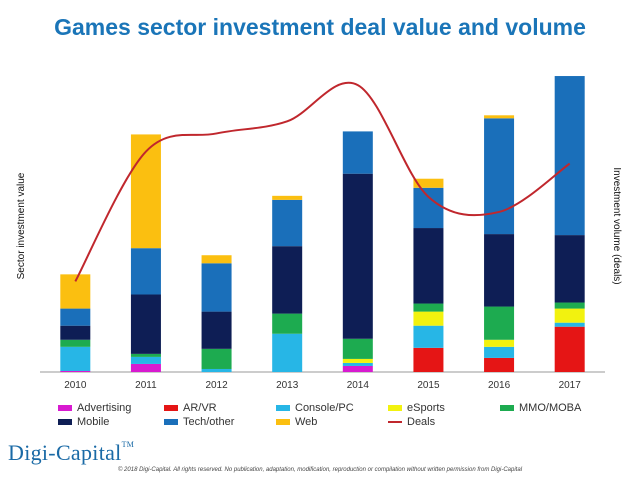  What do you see at coordinates (216, 358) in the screenshot?
I see `bar-mmo-moba-2012` at bounding box center [216, 358].